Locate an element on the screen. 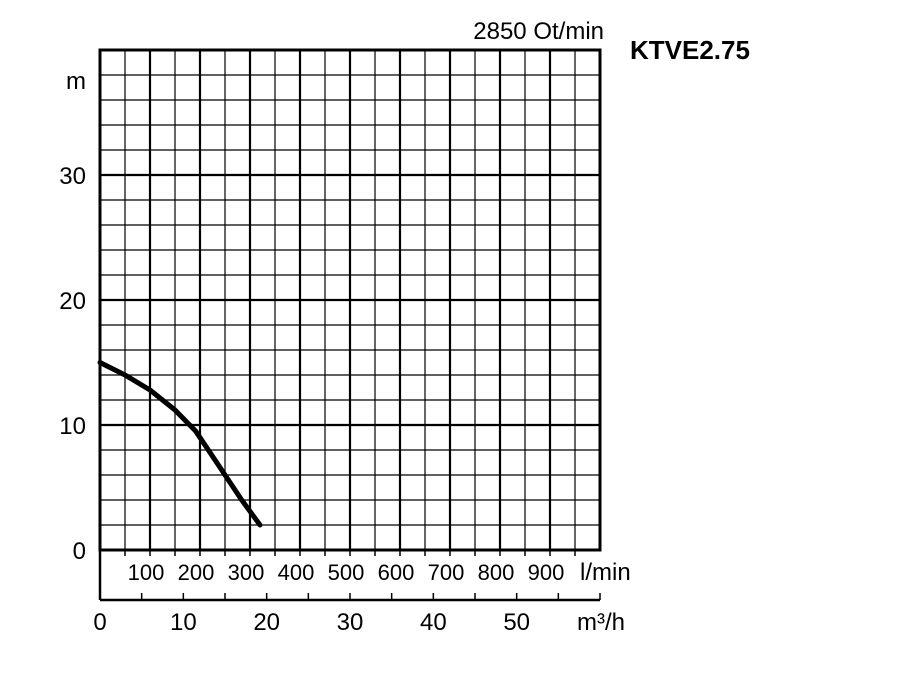 This screenshot has height=700, width=900. secondary-x-tick-labels: 100 200 300 400 500 600 700 800 900 is located at coordinates (346, 572).